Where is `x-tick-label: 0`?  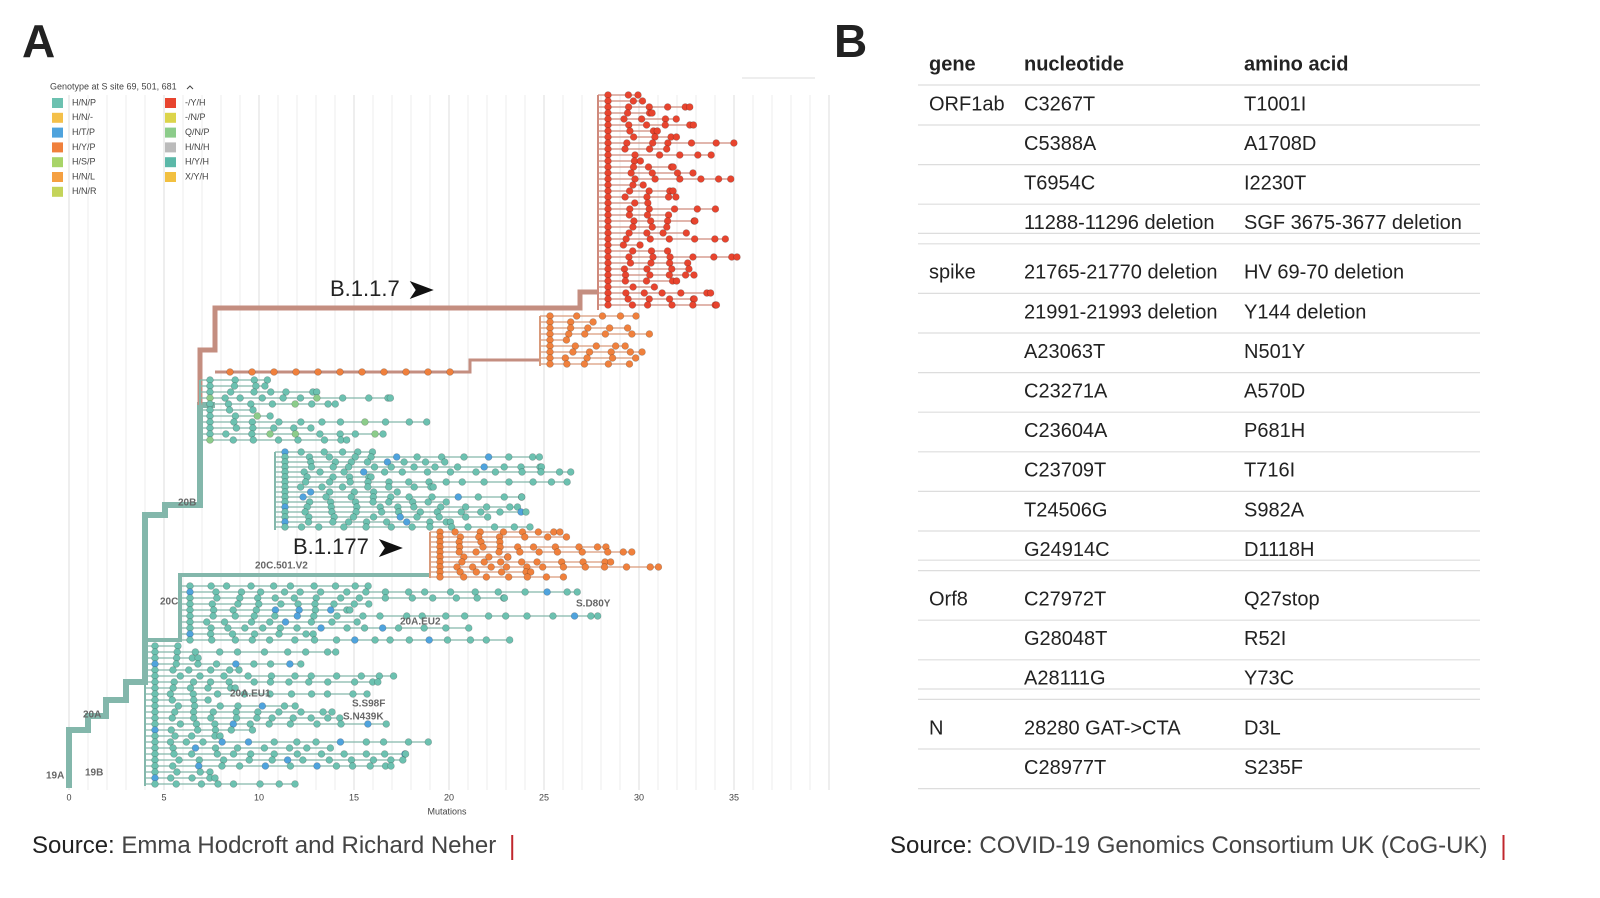 x-tick-label: 0 is located at coordinates (68, 797).